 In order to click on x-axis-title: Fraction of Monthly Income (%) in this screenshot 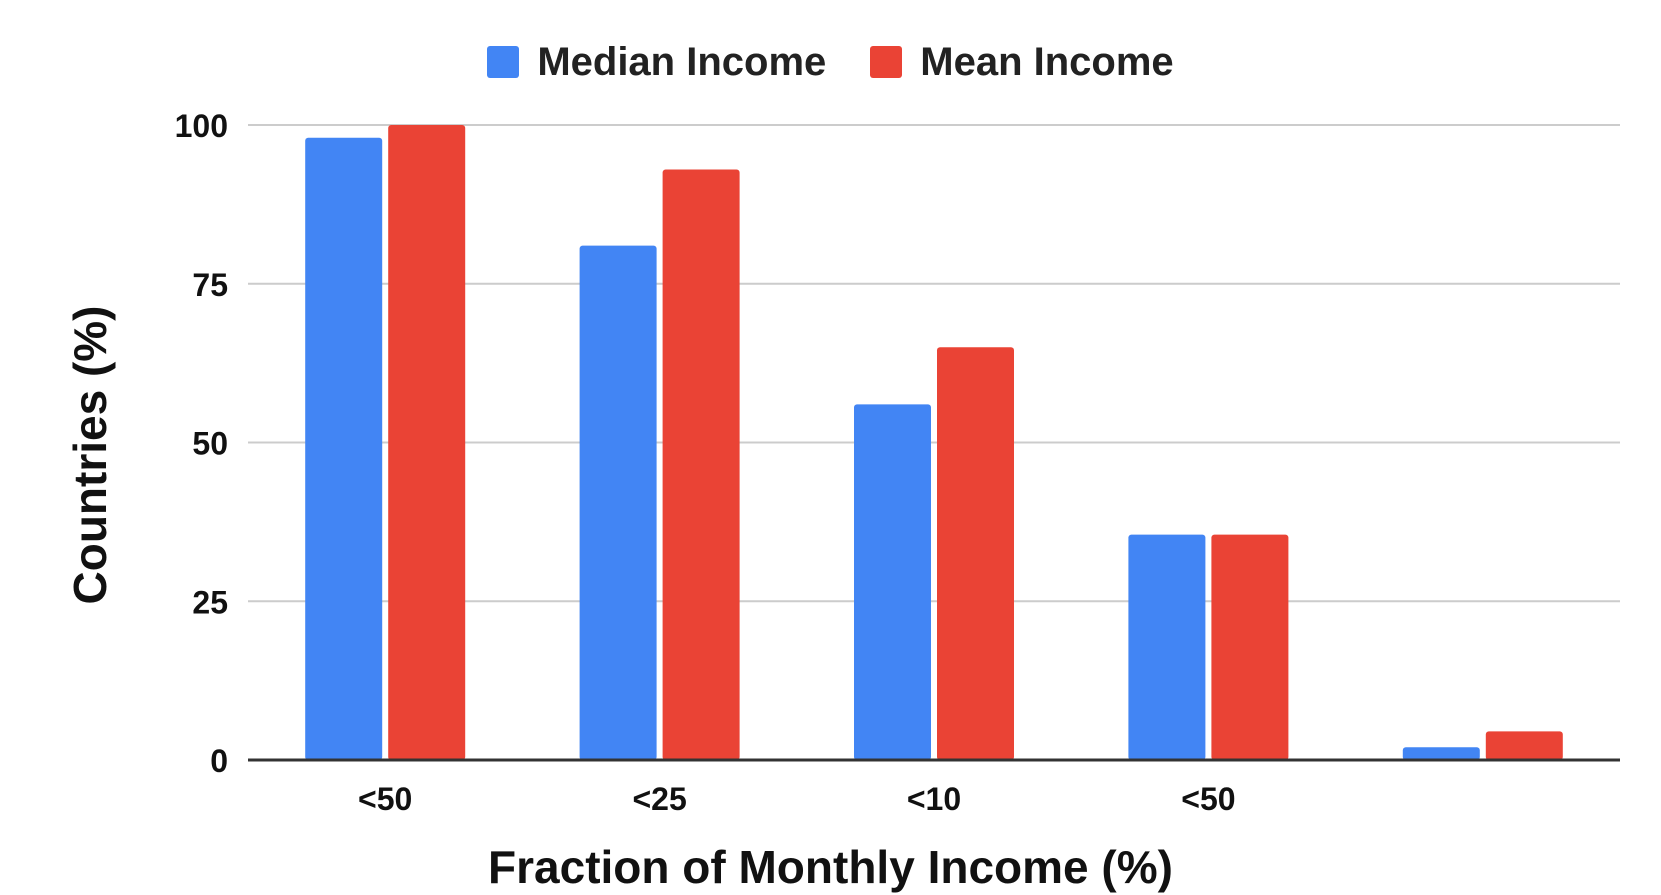, I will do `click(830, 867)`.